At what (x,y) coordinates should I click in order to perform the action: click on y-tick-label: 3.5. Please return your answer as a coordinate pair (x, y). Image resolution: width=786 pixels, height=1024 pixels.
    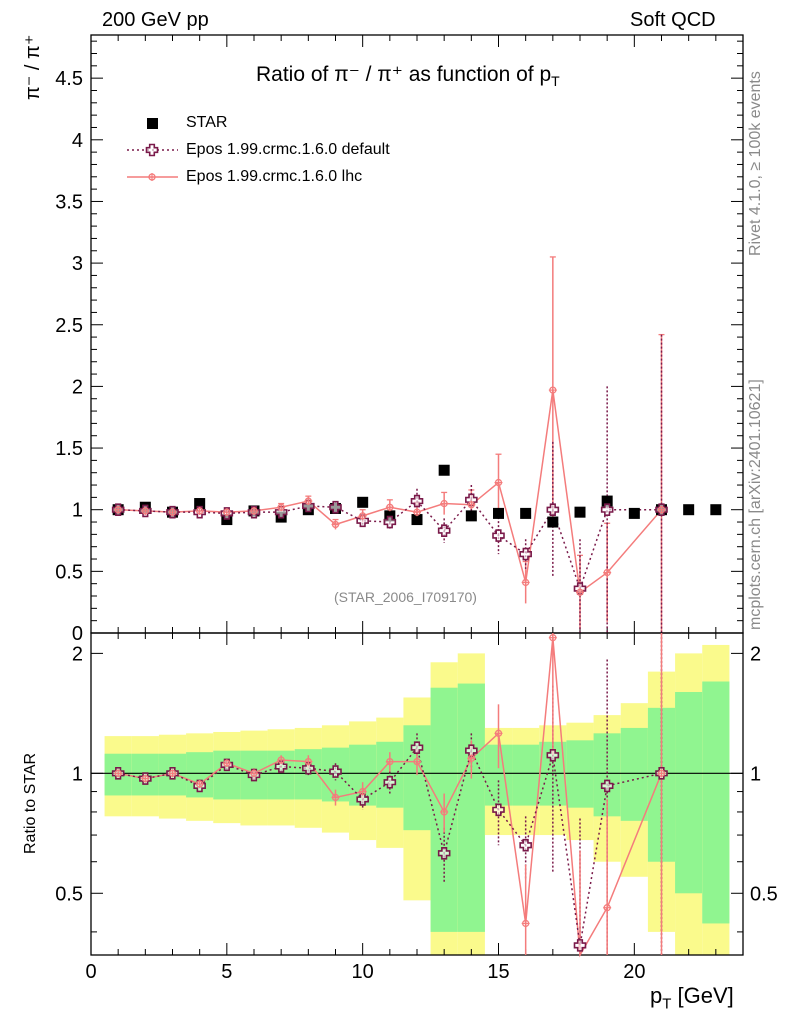
    Looking at the image, I should click on (69, 202).